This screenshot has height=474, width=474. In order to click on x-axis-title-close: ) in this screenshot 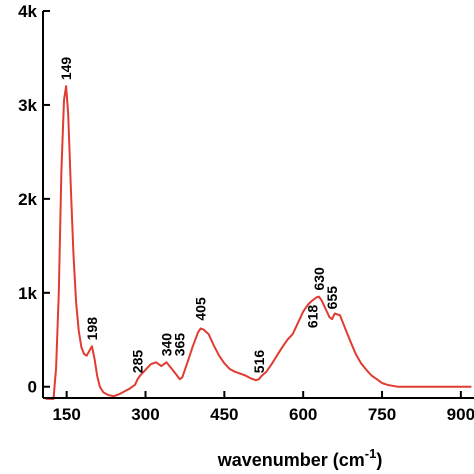, I will do `click(379, 460)`.